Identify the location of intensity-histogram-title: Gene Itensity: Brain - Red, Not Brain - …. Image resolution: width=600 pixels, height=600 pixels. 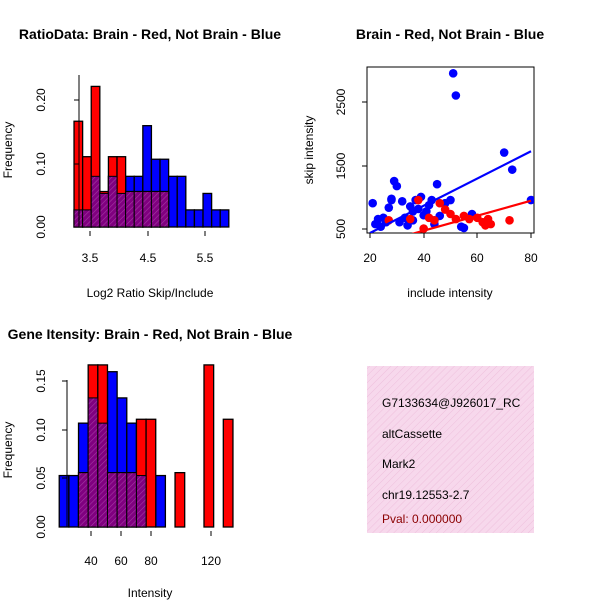
(150, 334).